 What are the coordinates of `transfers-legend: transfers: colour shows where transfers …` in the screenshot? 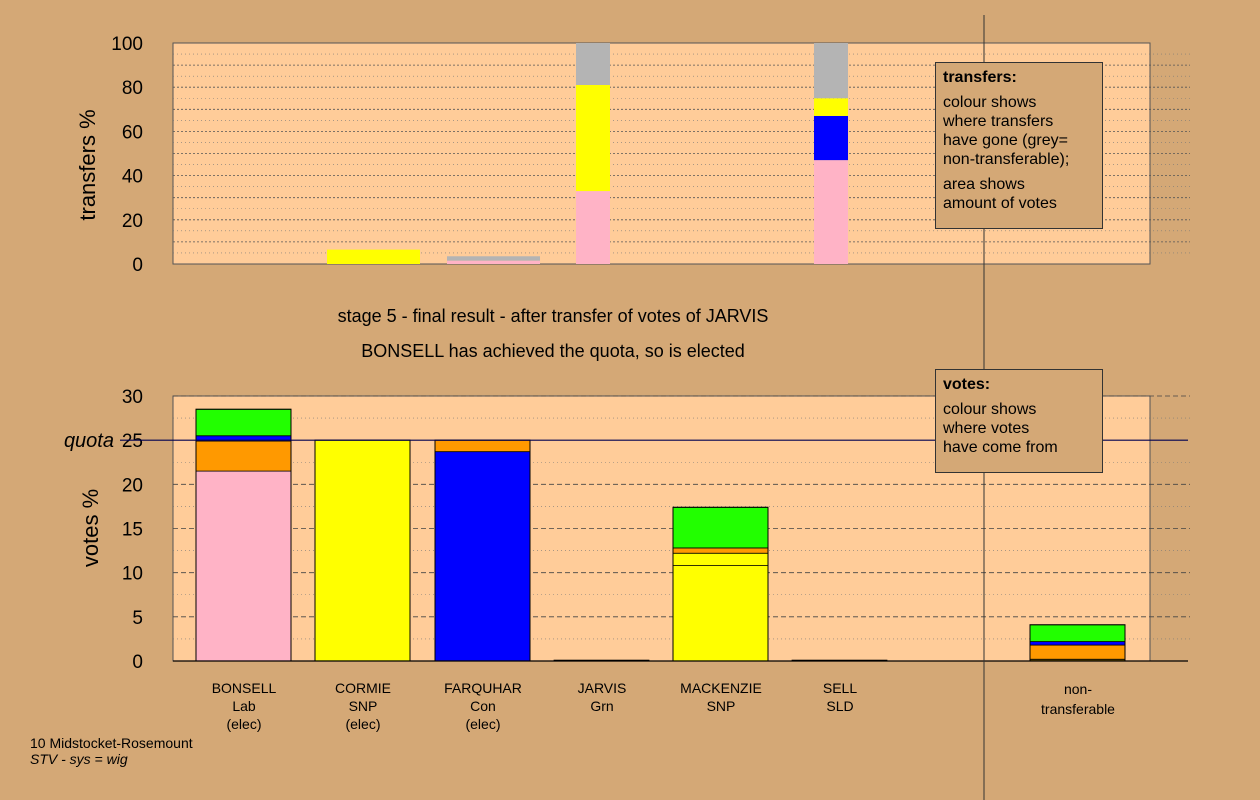 It's located at (1019, 145).